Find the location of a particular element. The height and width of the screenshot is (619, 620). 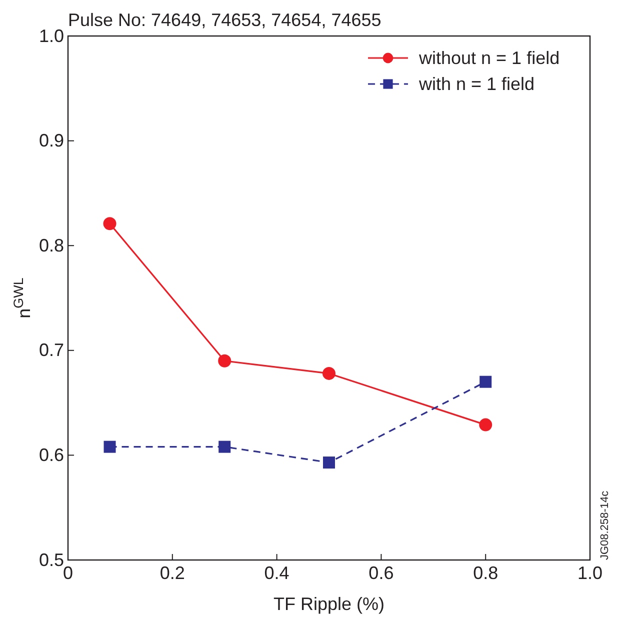

text: JG08.258-14c is located at coordinates (605, 525).